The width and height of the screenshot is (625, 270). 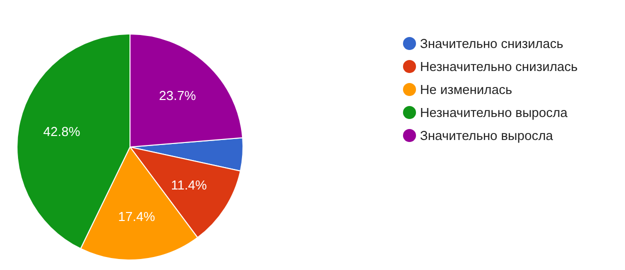 What do you see at coordinates (492, 44) in the screenshot?
I see `legend-label: Значительно снизилась` at bounding box center [492, 44].